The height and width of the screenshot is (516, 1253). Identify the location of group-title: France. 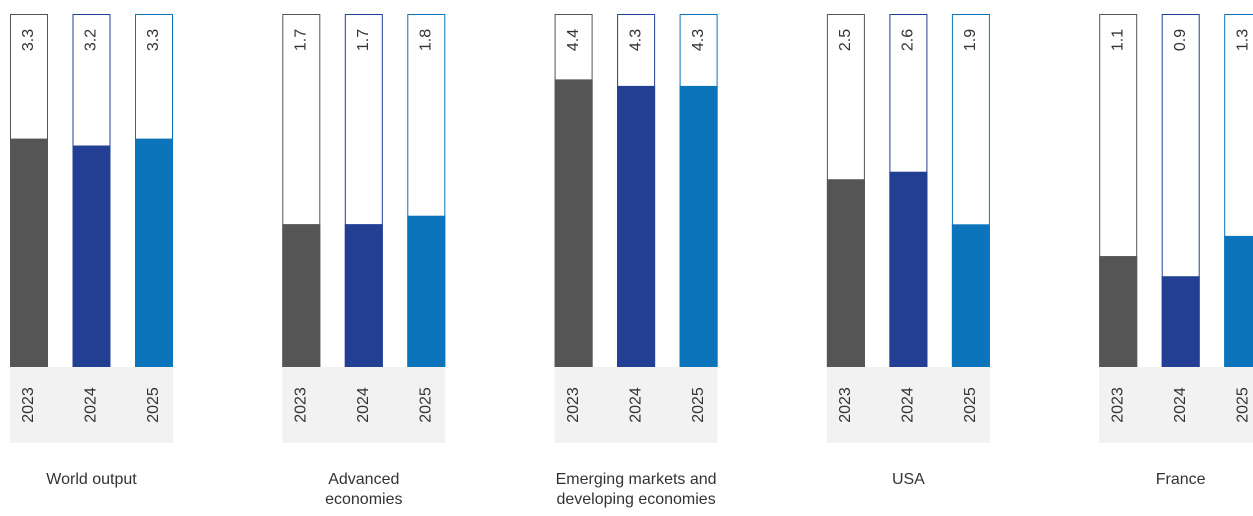
(1180, 479).